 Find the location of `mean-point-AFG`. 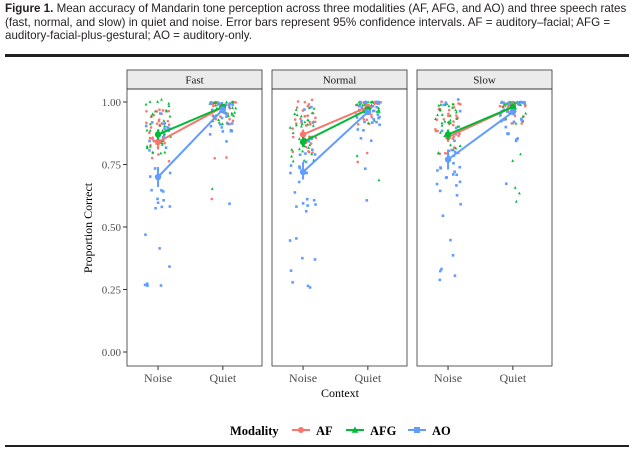

mean-point-AFG is located at coordinates (448, 134).